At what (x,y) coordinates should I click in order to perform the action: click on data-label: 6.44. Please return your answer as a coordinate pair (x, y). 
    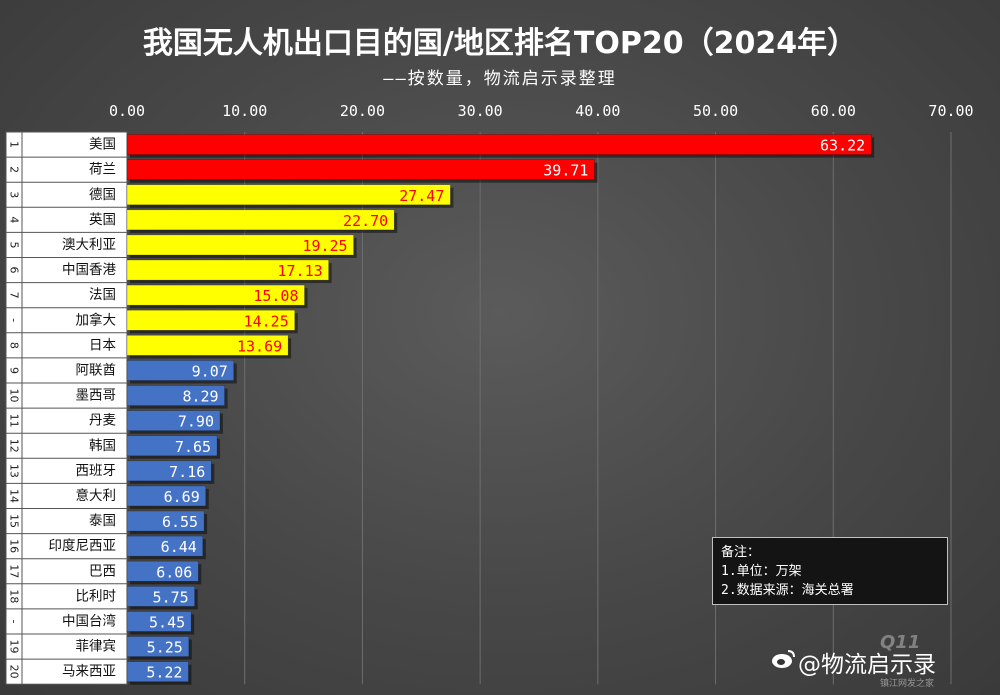
    Looking at the image, I should click on (179, 547).